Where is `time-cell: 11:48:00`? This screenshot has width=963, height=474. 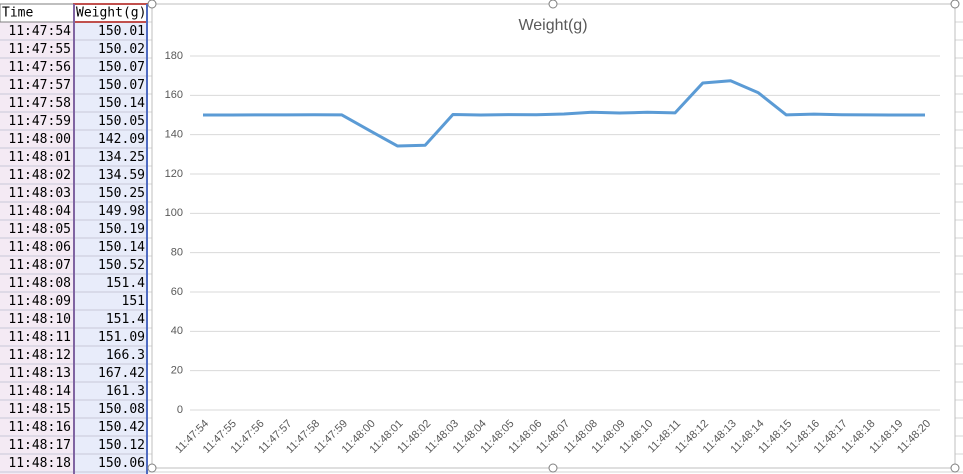 time-cell: 11:48:00 is located at coordinates (39, 139).